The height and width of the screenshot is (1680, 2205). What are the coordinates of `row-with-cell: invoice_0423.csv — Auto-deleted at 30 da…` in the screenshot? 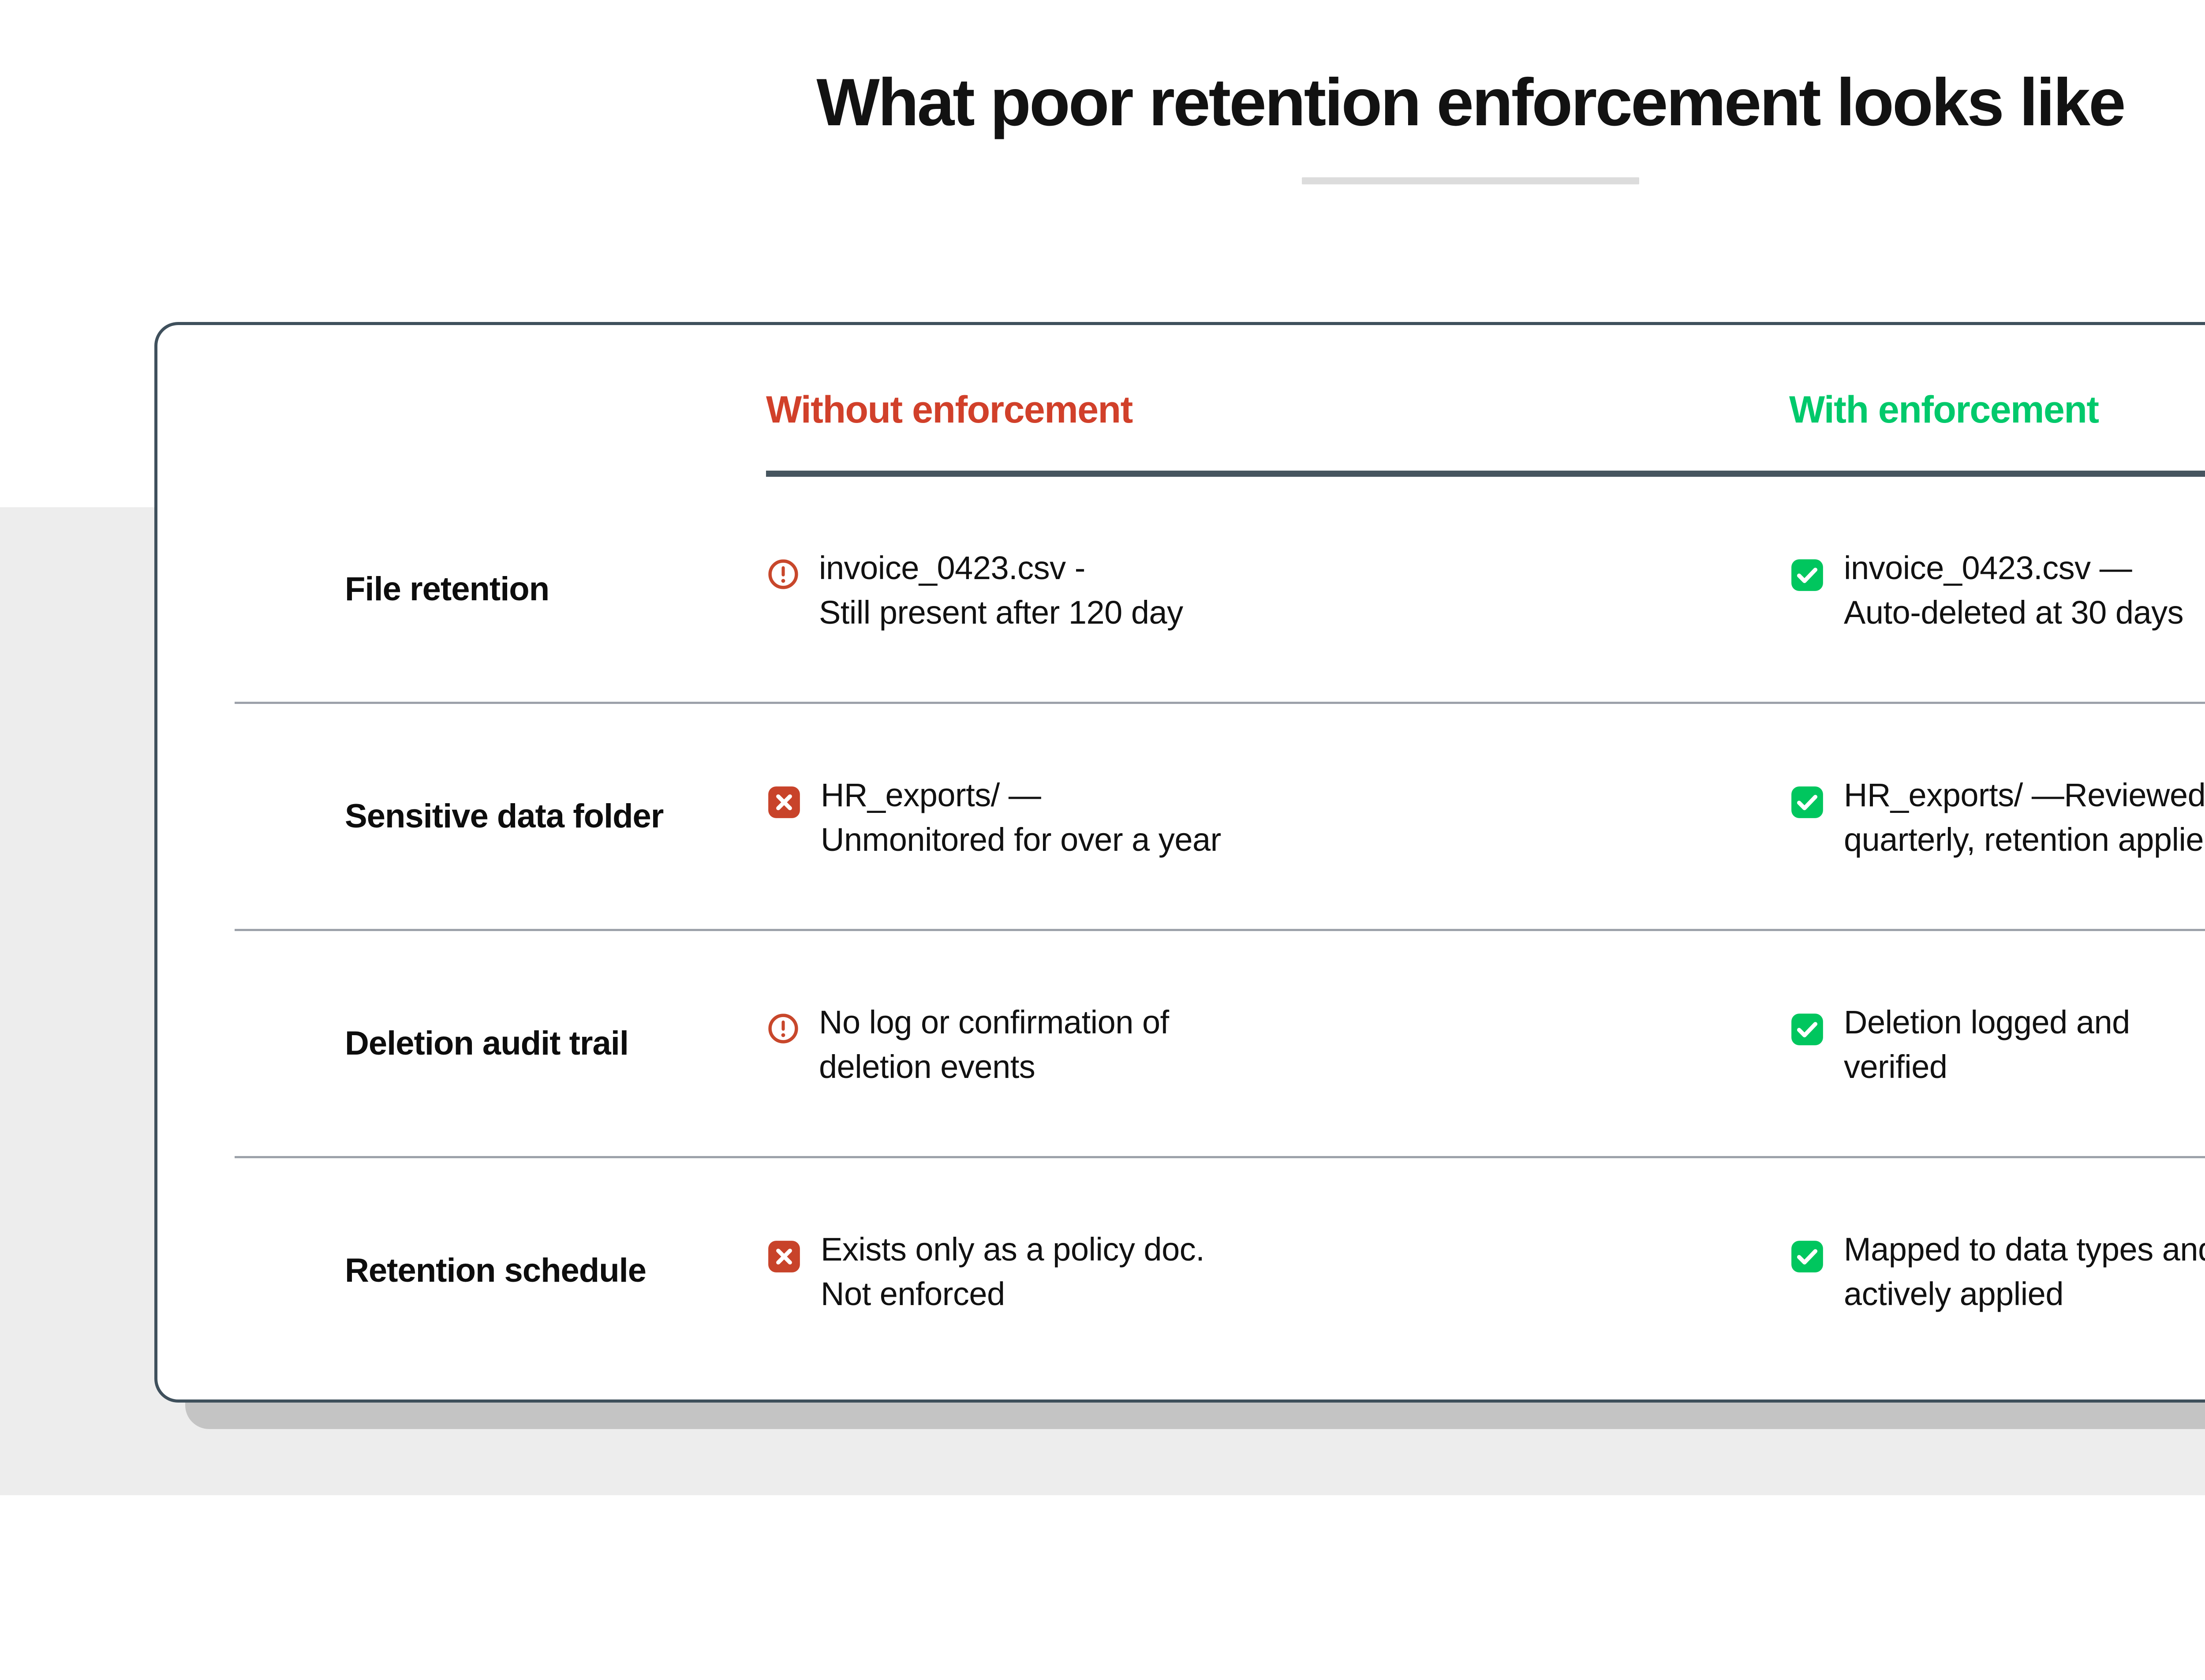 It's located at (1997, 590).